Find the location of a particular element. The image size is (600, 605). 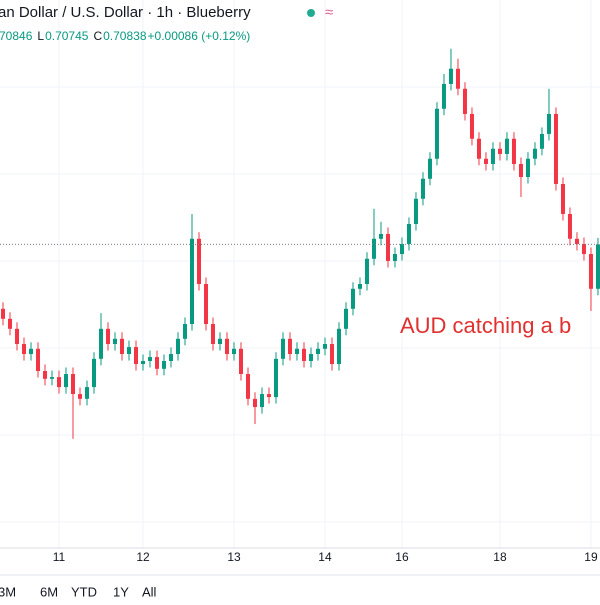

range-button: YTD is located at coordinates (84, 591).